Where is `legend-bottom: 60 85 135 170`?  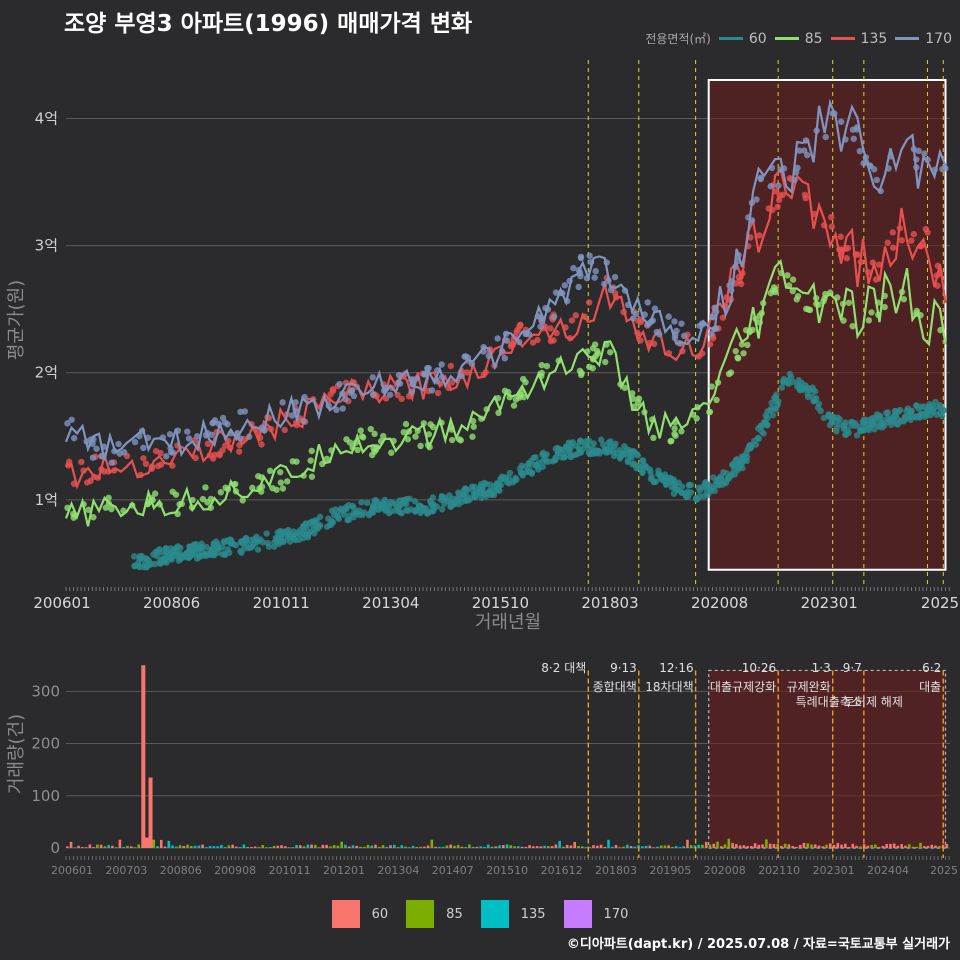 legend-bottom: 60 85 135 170 is located at coordinates (480, 914).